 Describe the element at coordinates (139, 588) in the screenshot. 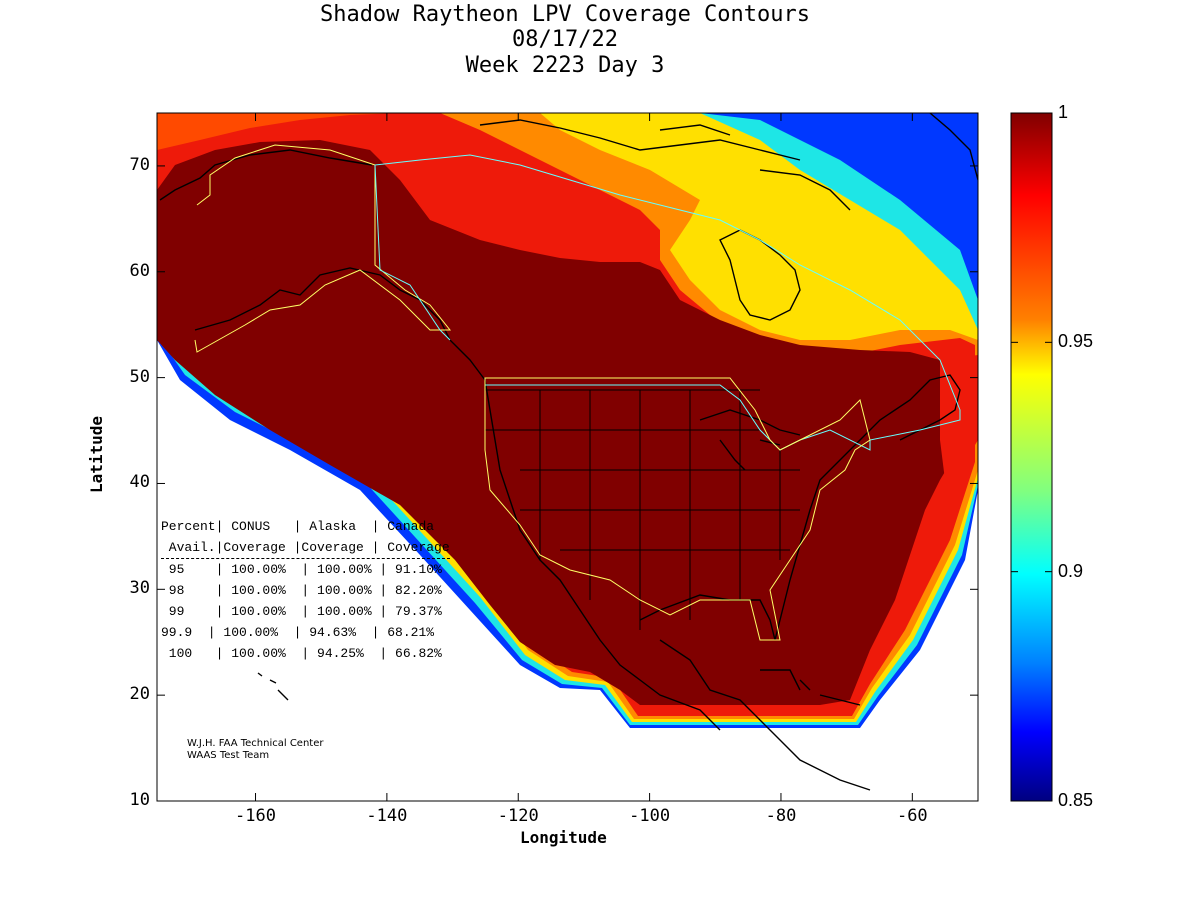

I see `y-tick-label: 30` at that location.